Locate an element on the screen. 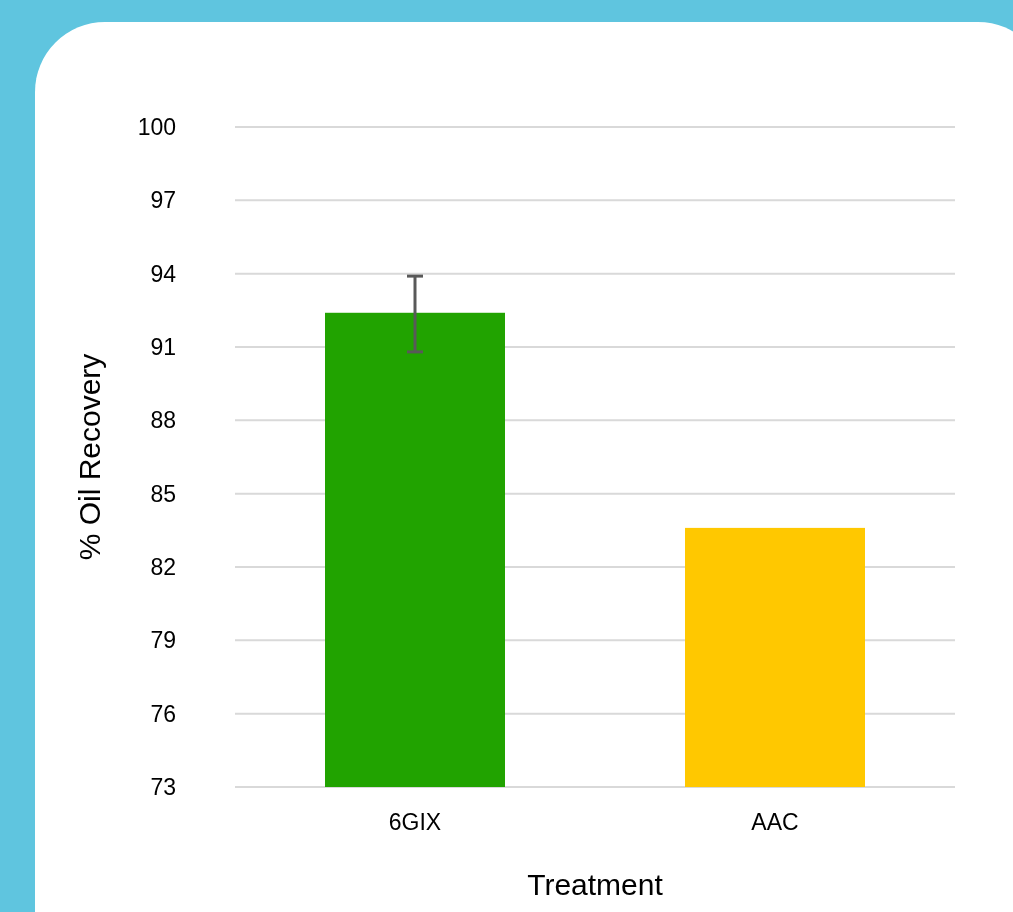 The width and height of the screenshot is (1013, 912). y-tick-label: 76 is located at coordinates (163, 713).